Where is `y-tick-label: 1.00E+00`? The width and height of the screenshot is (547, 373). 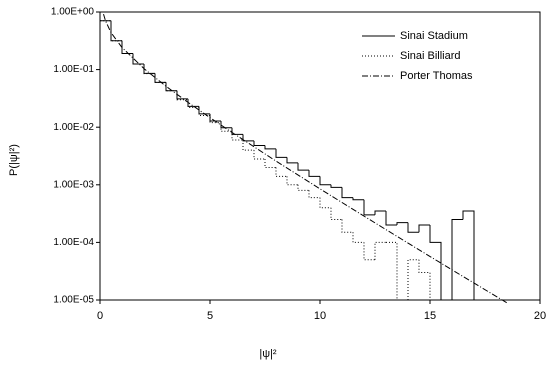 y-tick-label: 1.00E+00 is located at coordinates (73, 12).